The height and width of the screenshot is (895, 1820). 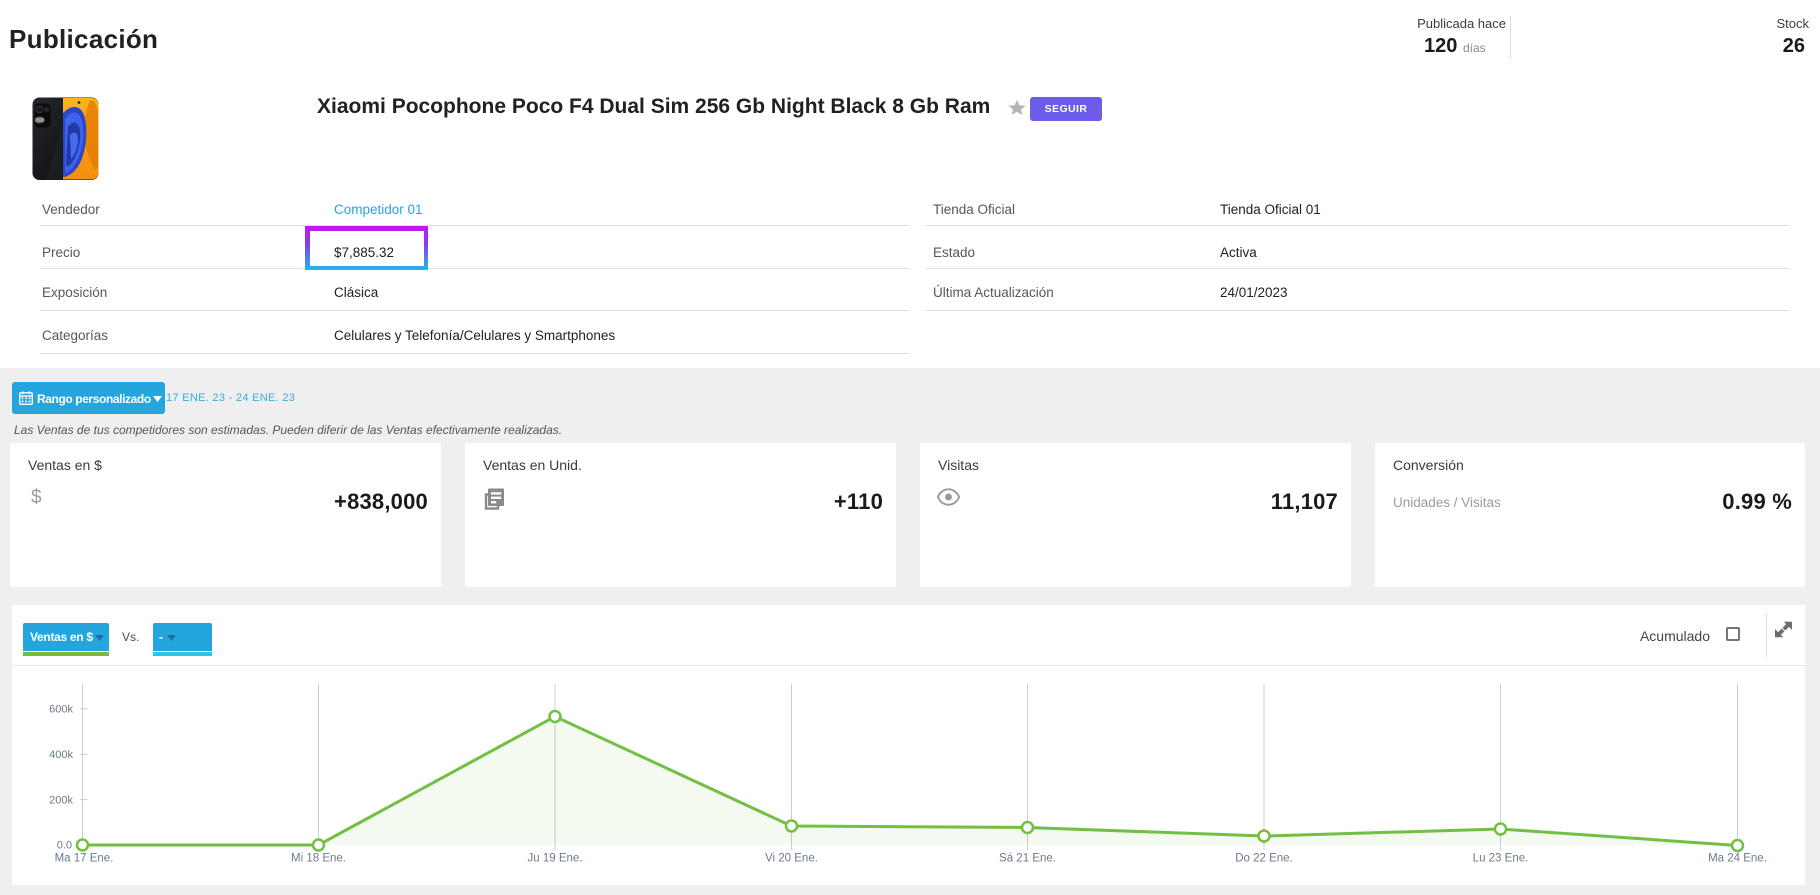 I want to click on svg-text: Ma 17 Ene., so click(x=84, y=859).